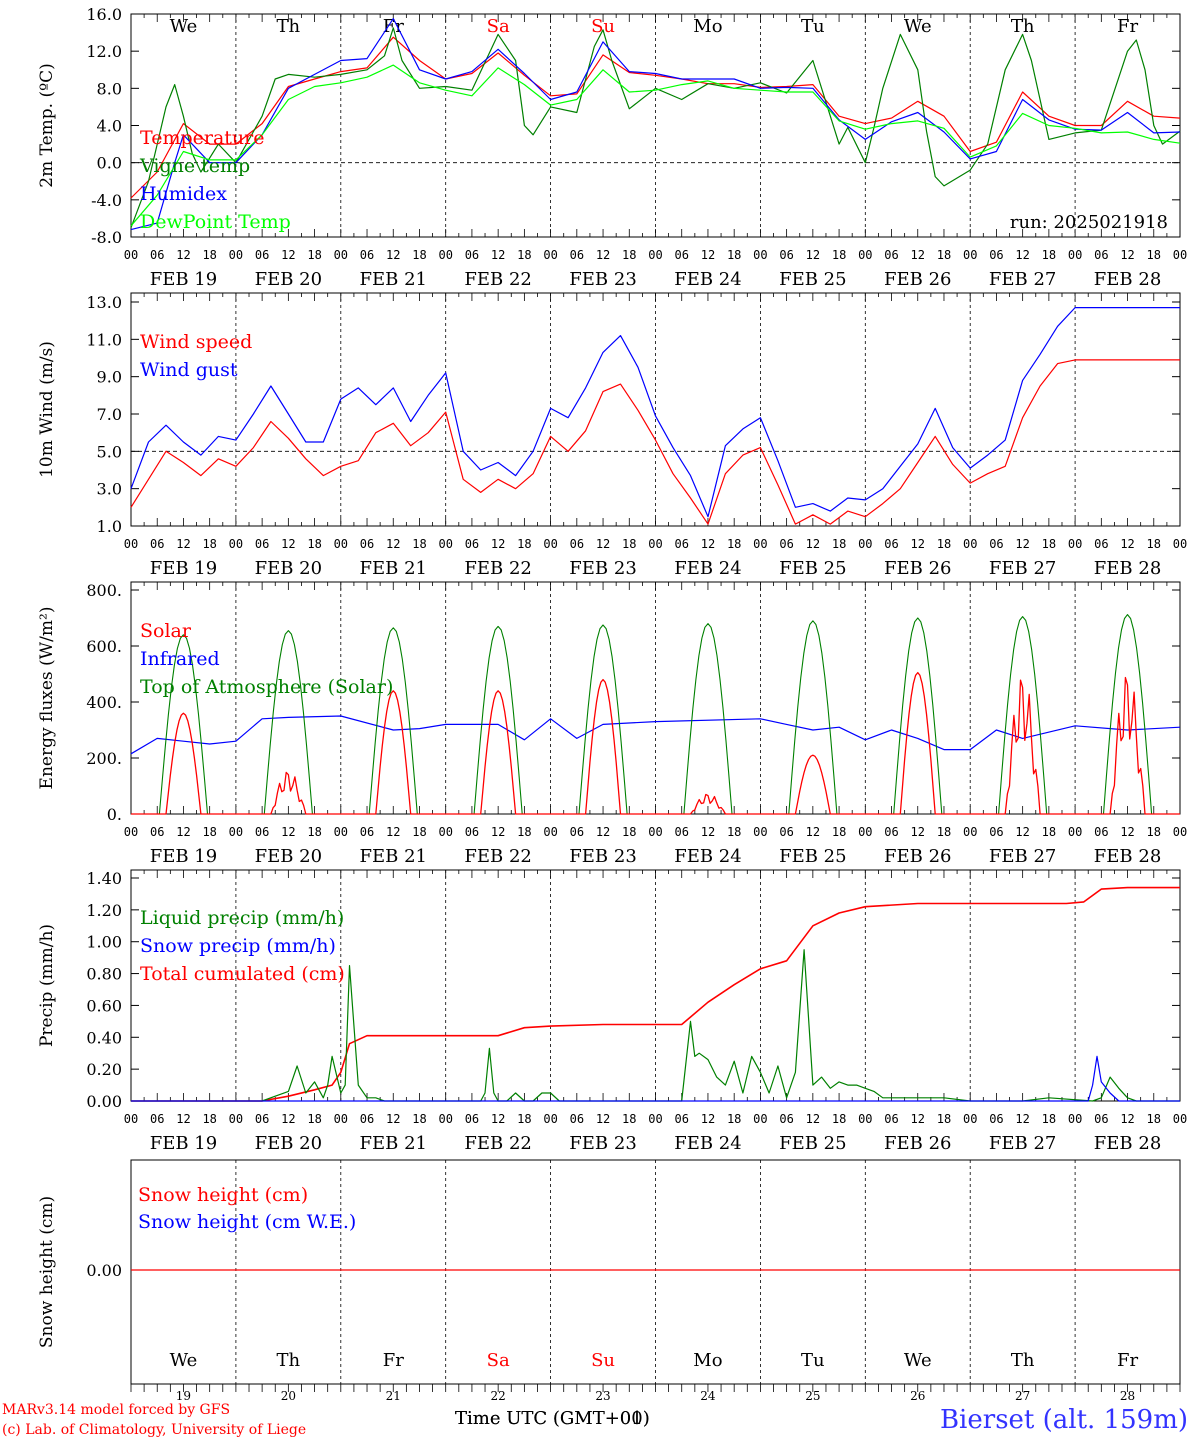 This screenshot has width=1194, height=1440. I want to click on series-line-humidex, so click(655, 124).